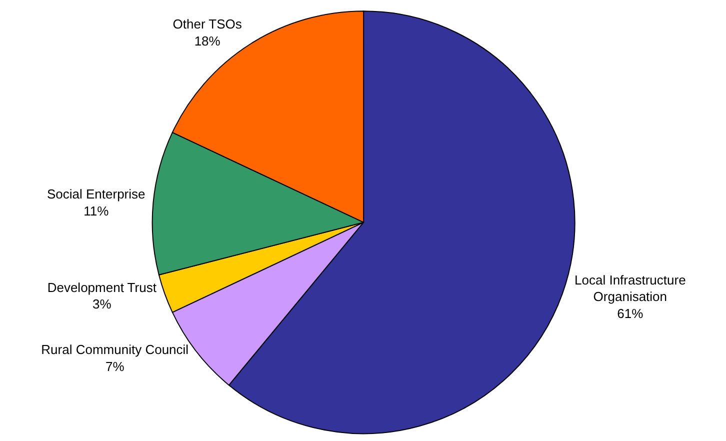  What do you see at coordinates (115, 366) in the screenshot?
I see `data-label: 7%` at bounding box center [115, 366].